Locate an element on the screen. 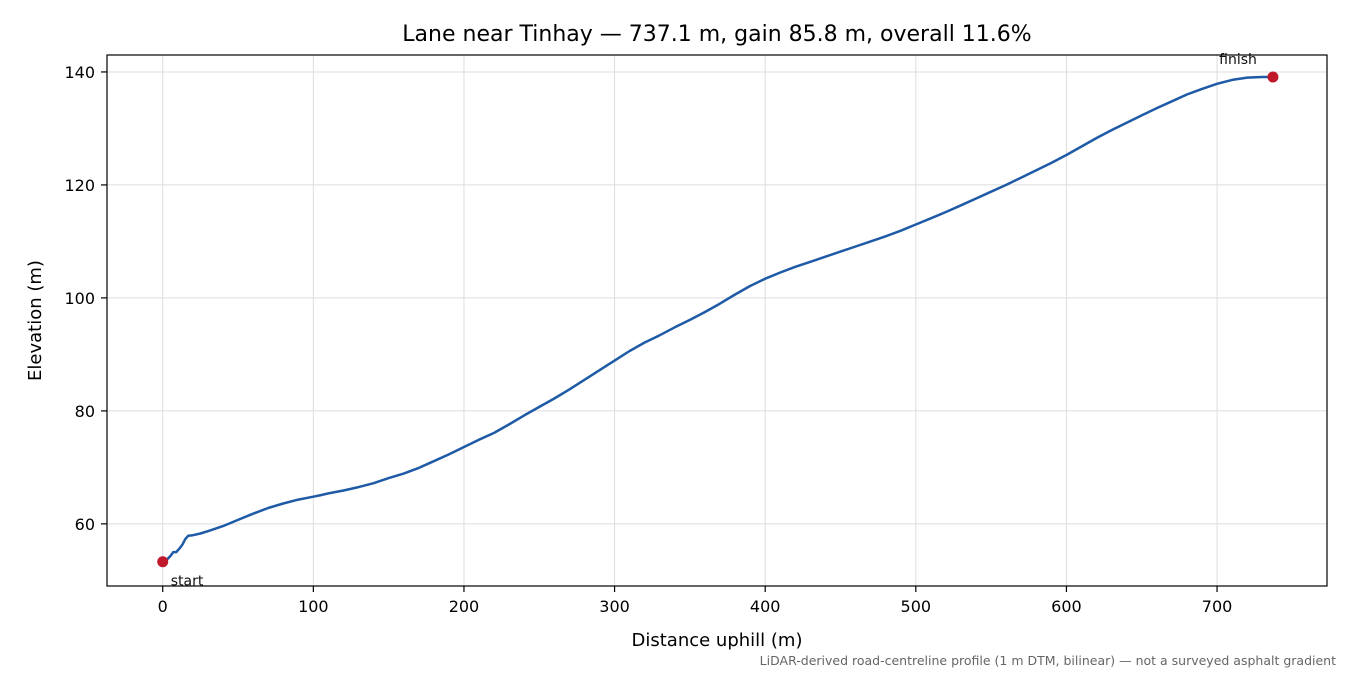 Image resolution: width=1350 pixels, height=675 pixels. x-tick-label: 0 is located at coordinates (163, 606).